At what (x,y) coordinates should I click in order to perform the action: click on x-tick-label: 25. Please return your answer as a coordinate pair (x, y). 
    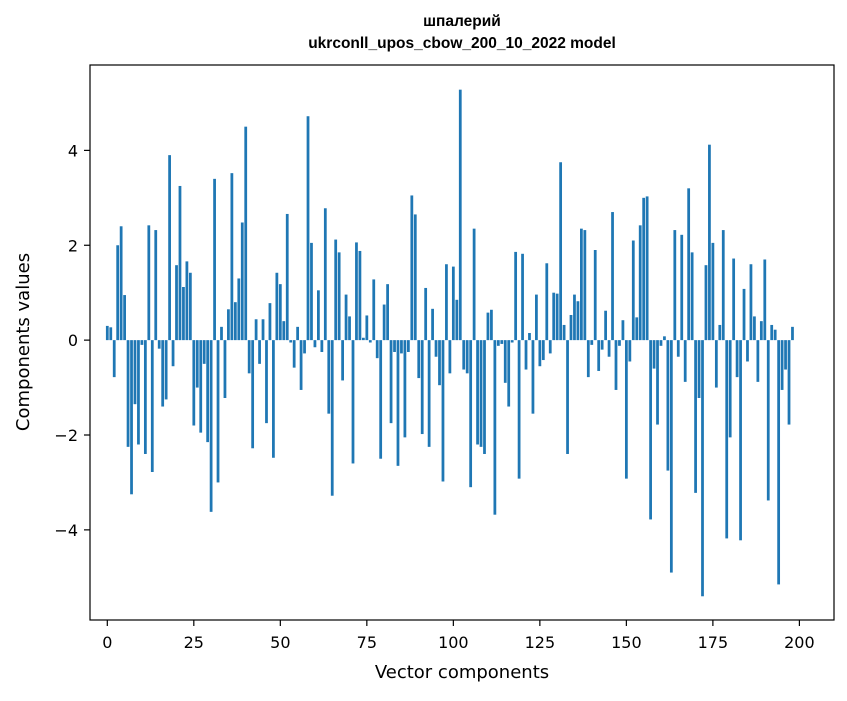
    Looking at the image, I should click on (194, 642).